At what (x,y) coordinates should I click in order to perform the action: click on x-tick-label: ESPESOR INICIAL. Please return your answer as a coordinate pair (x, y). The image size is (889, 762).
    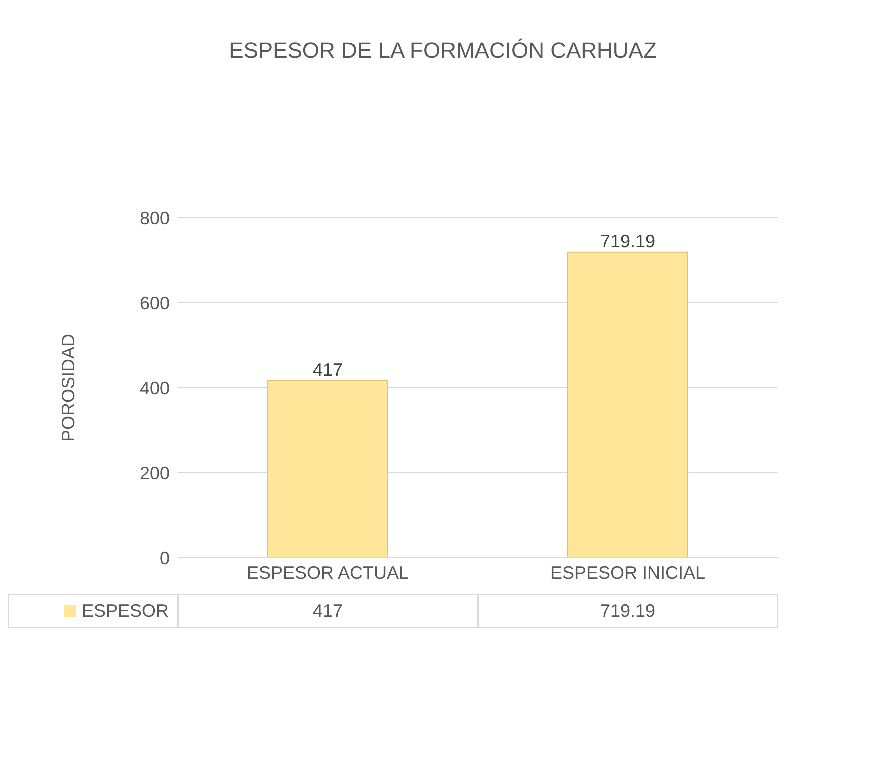
    Looking at the image, I should click on (628, 572).